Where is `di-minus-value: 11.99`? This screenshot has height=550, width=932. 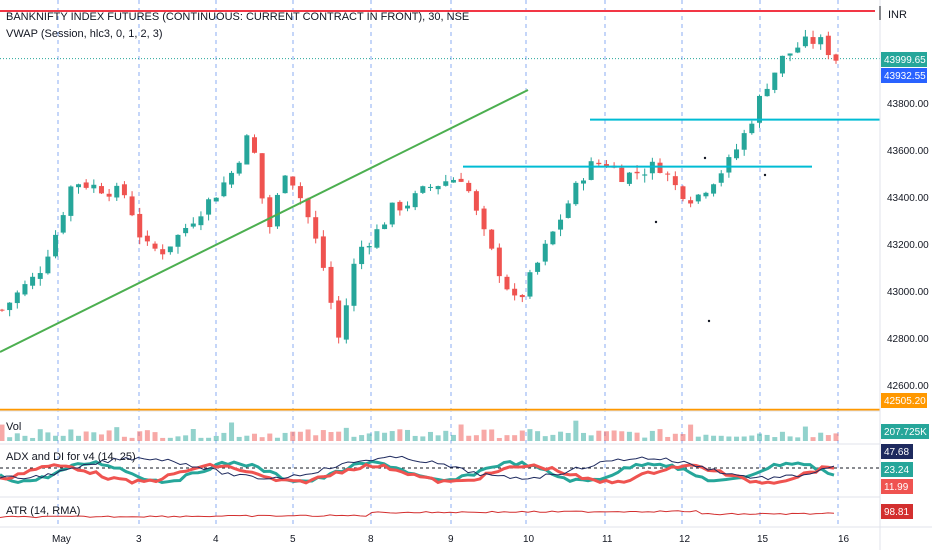
di-minus-value: 11.99 is located at coordinates (896, 487).